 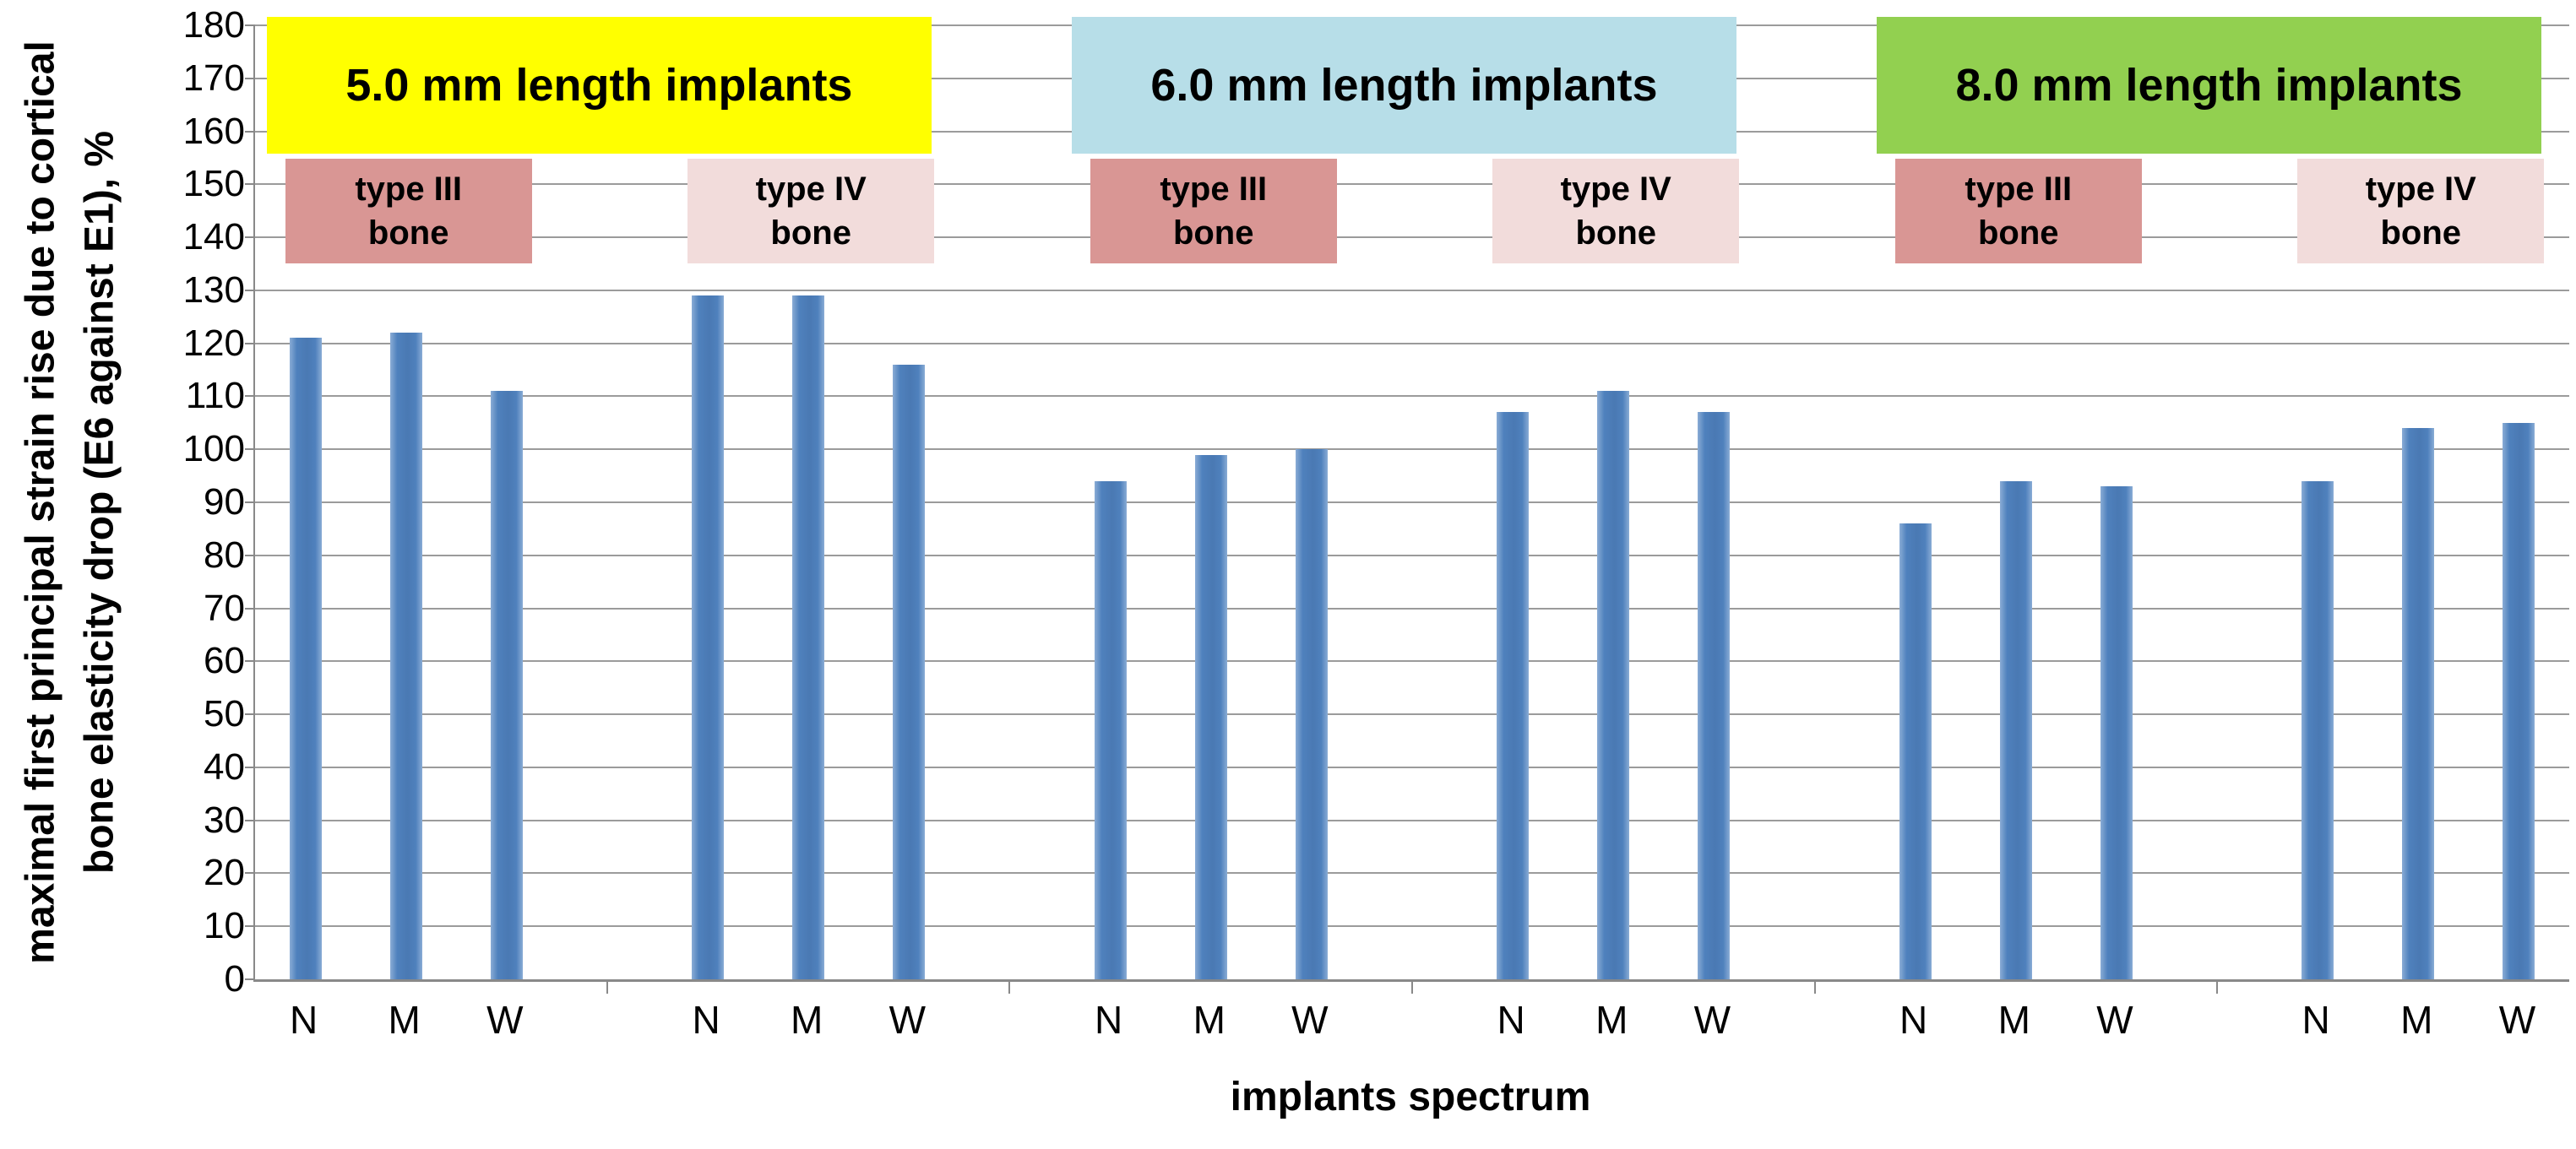 I want to click on y-tick-label-20: 20, so click(x=224, y=873).